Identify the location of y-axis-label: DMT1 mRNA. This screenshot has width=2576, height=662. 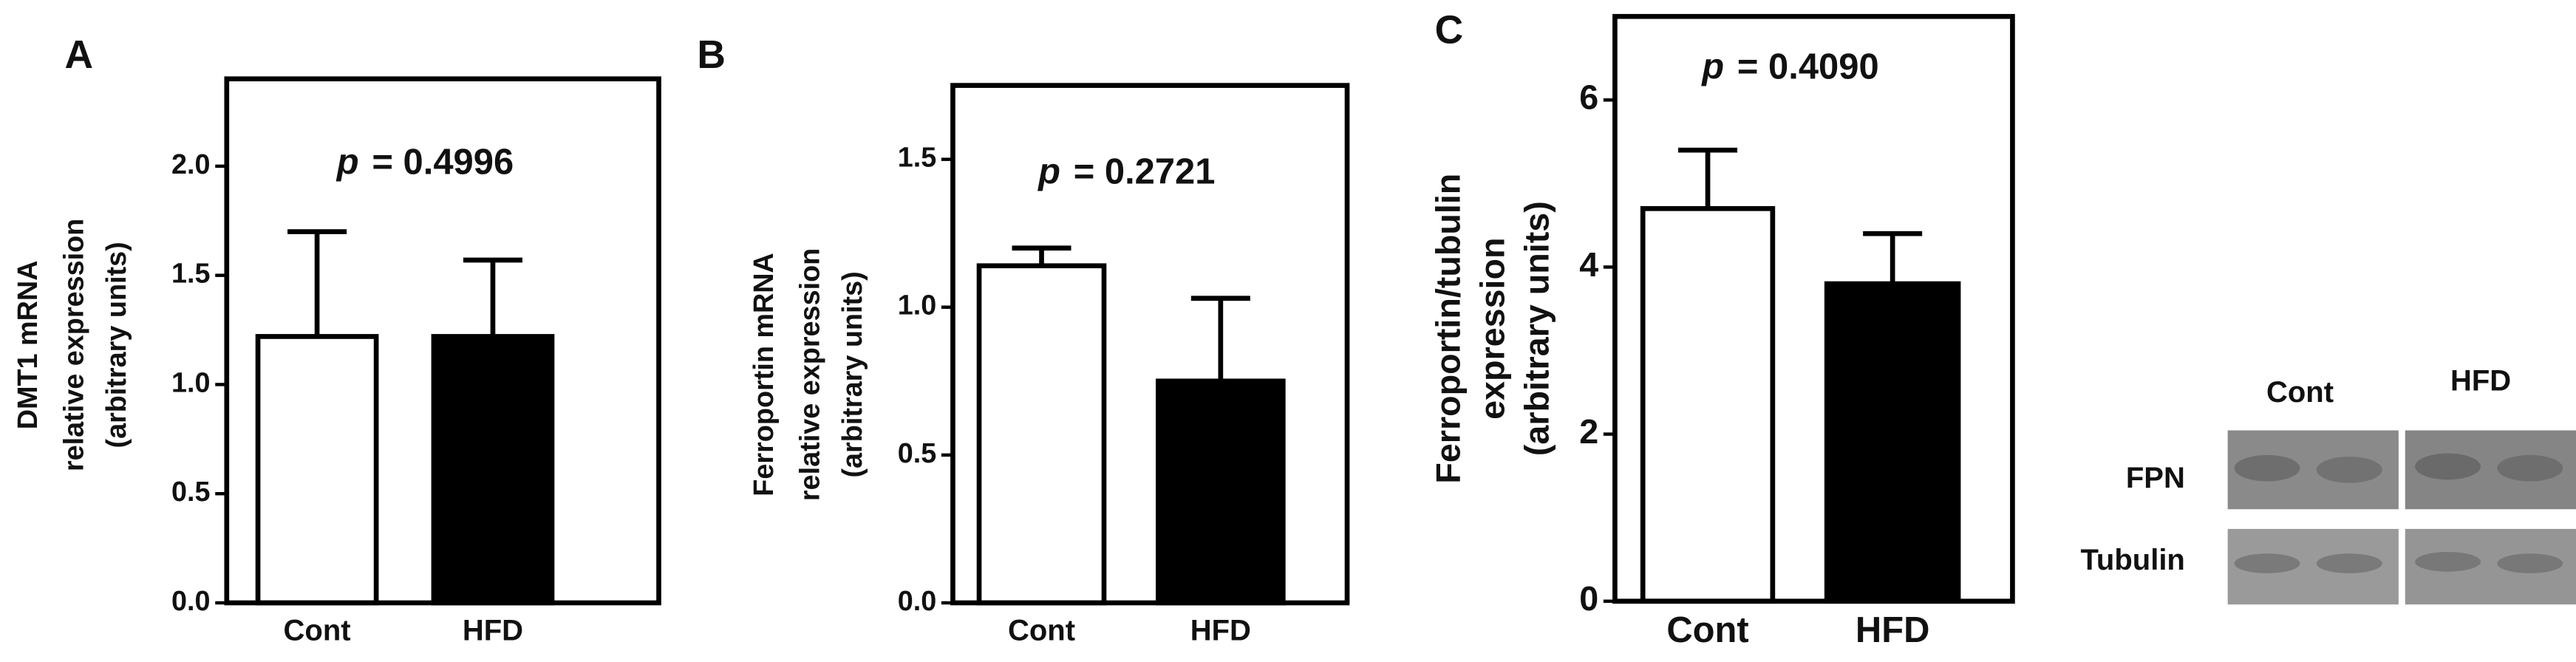
(28, 344).